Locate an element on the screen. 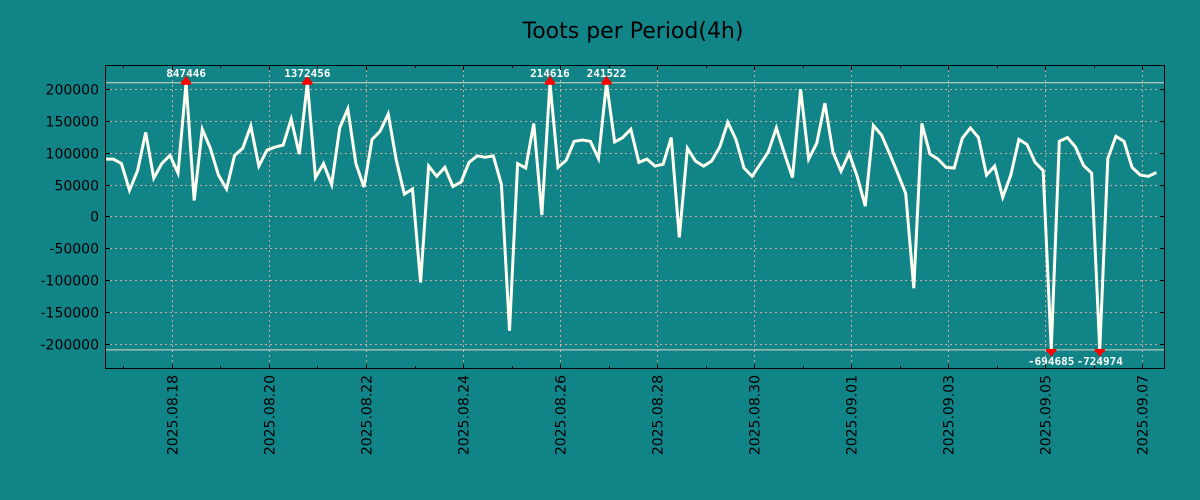 This screenshot has width=1200, height=500. x-tick-label: 2025.08.18 is located at coordinates (174, 415).